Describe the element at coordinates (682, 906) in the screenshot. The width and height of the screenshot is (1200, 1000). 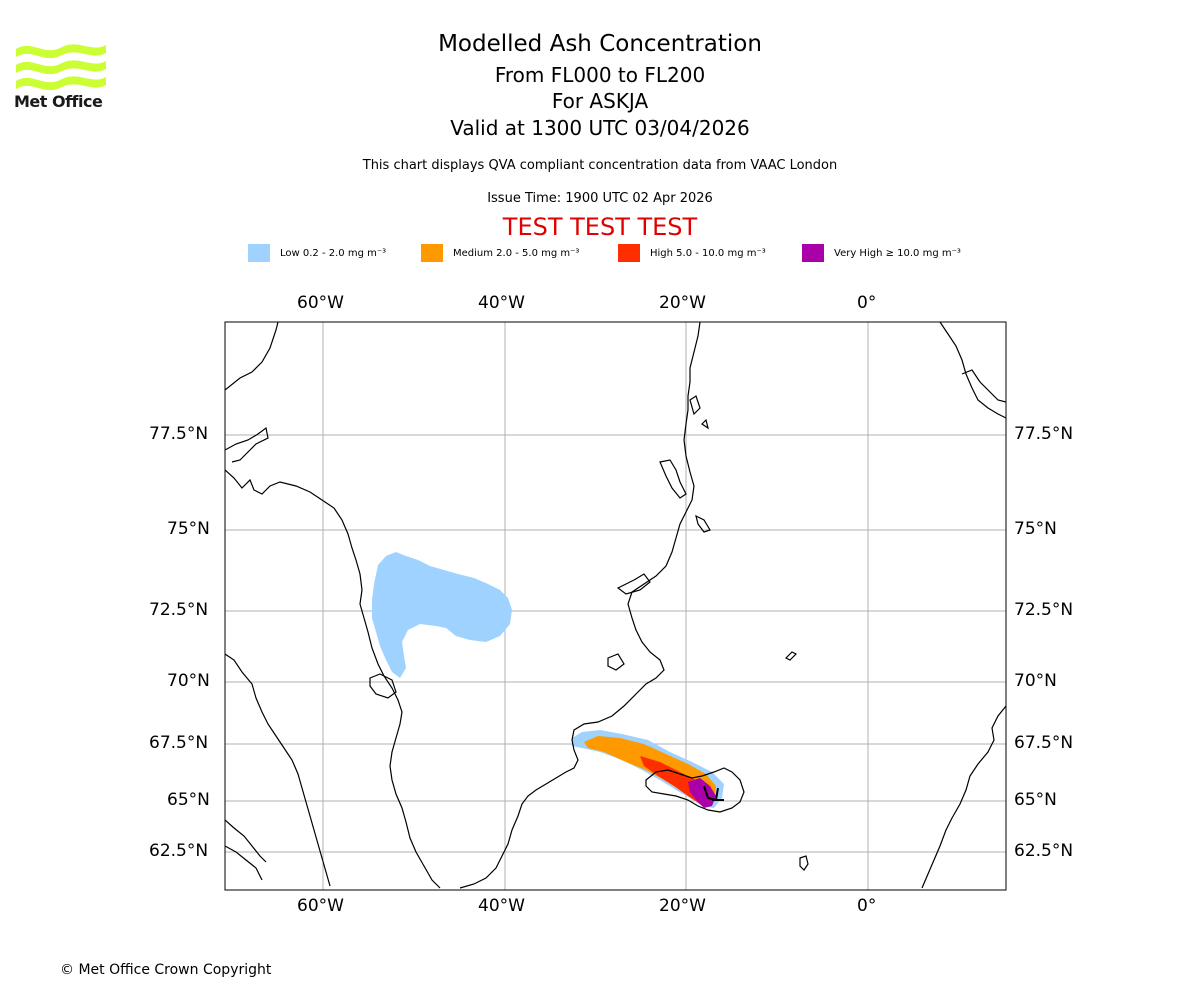
I see `lon-label-bottom-20w: 20°W` at that location.